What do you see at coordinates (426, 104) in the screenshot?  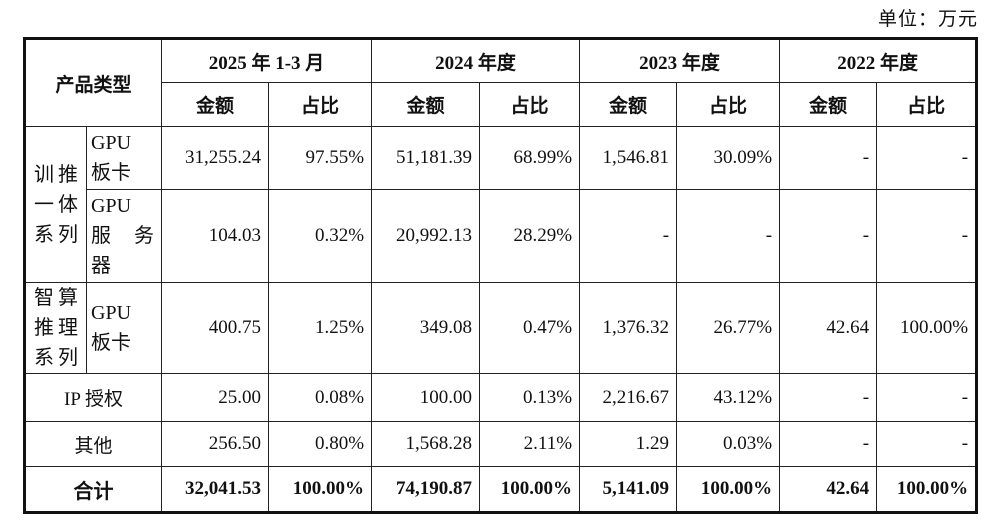 I see `amount-header-2024: 金额` at bounding box center [426, 104].